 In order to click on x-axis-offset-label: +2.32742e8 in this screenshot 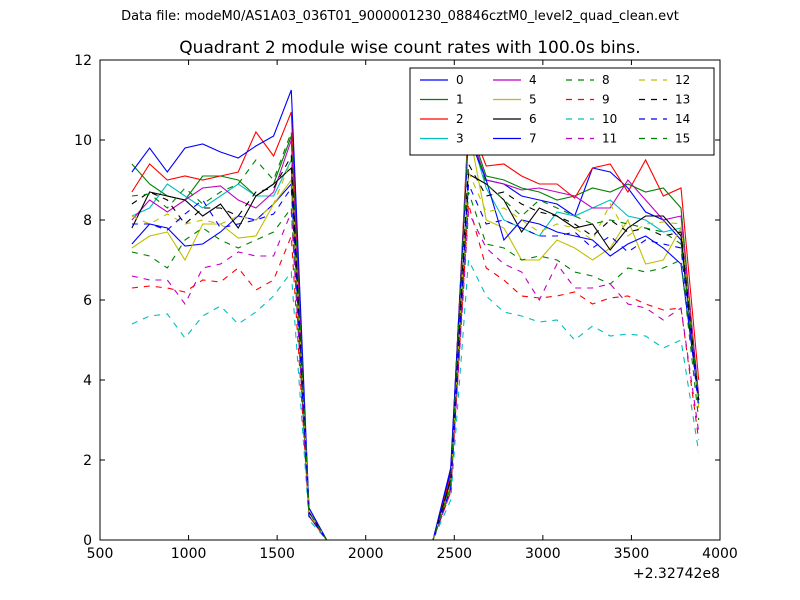, I will do `click(676, 574)`.